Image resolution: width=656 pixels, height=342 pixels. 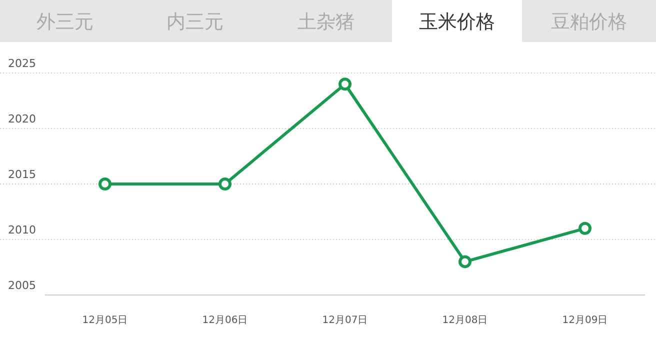 I want to click on chart-title: 玉米价格, so click(x=457, y=22).